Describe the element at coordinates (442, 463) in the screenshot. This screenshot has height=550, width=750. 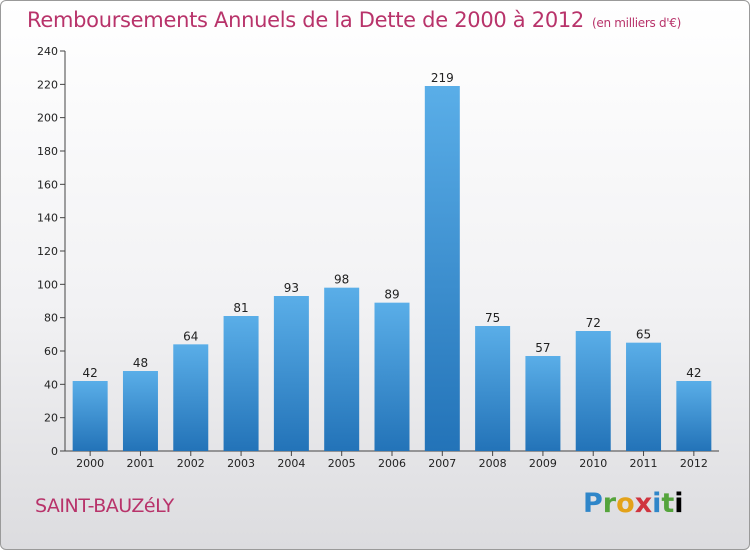
I see `x-tick-label: 2007` at that location.